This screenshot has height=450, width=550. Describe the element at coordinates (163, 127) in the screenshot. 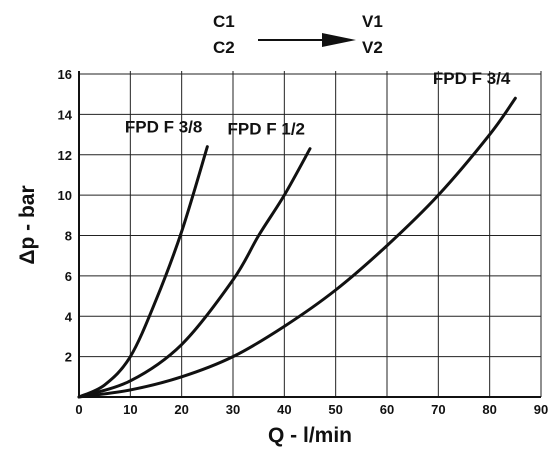

I see `series-label-0: FPD F 3/8` at that location.